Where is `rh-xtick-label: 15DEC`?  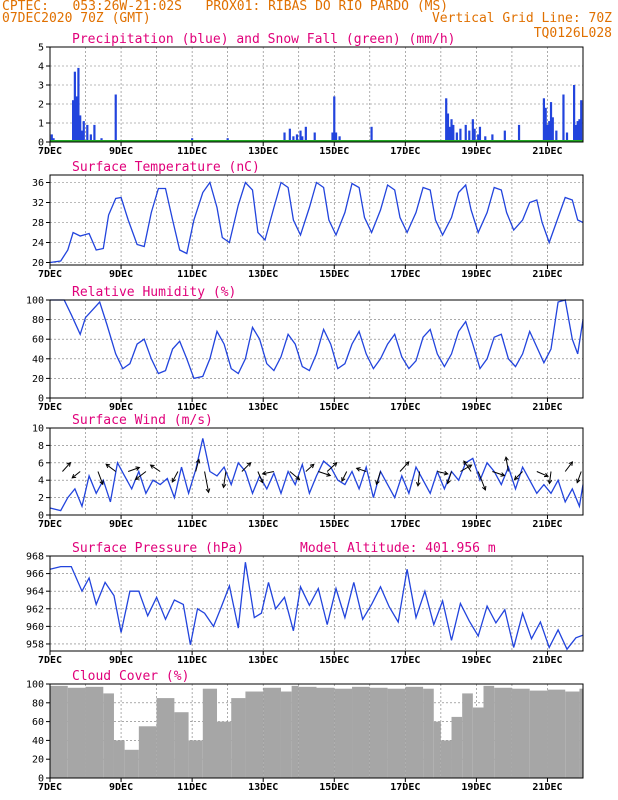
rh-xtick-label: 15DEC is located at coordinates (334, 407).